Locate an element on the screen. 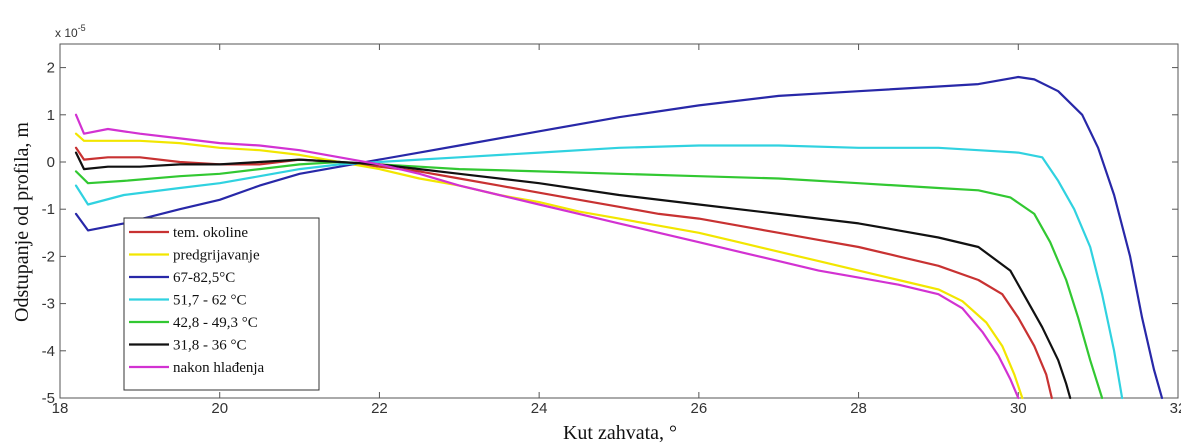 Image resolution: width=1181 pixels, height=444 pixels. y-tick-label: -5 is located at coordinates (48, 398).